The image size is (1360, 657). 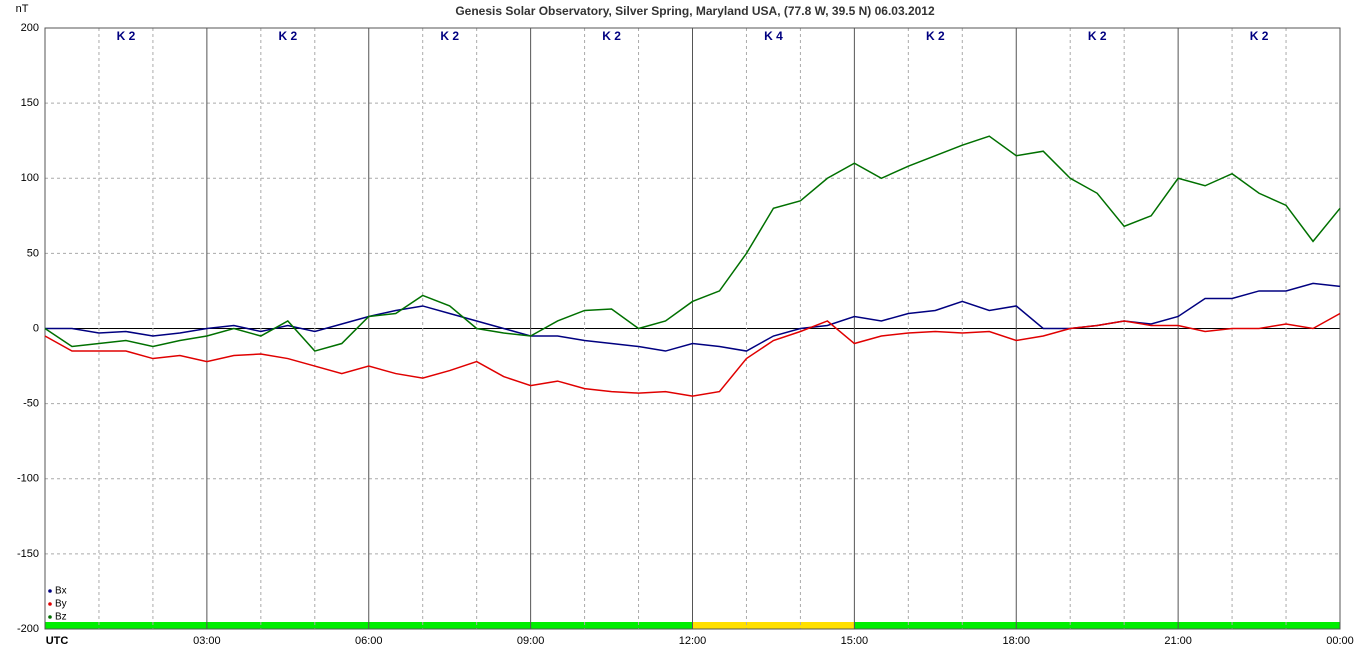 I want to click on x-tick-label: 15:00, so click(x=855, y=641).